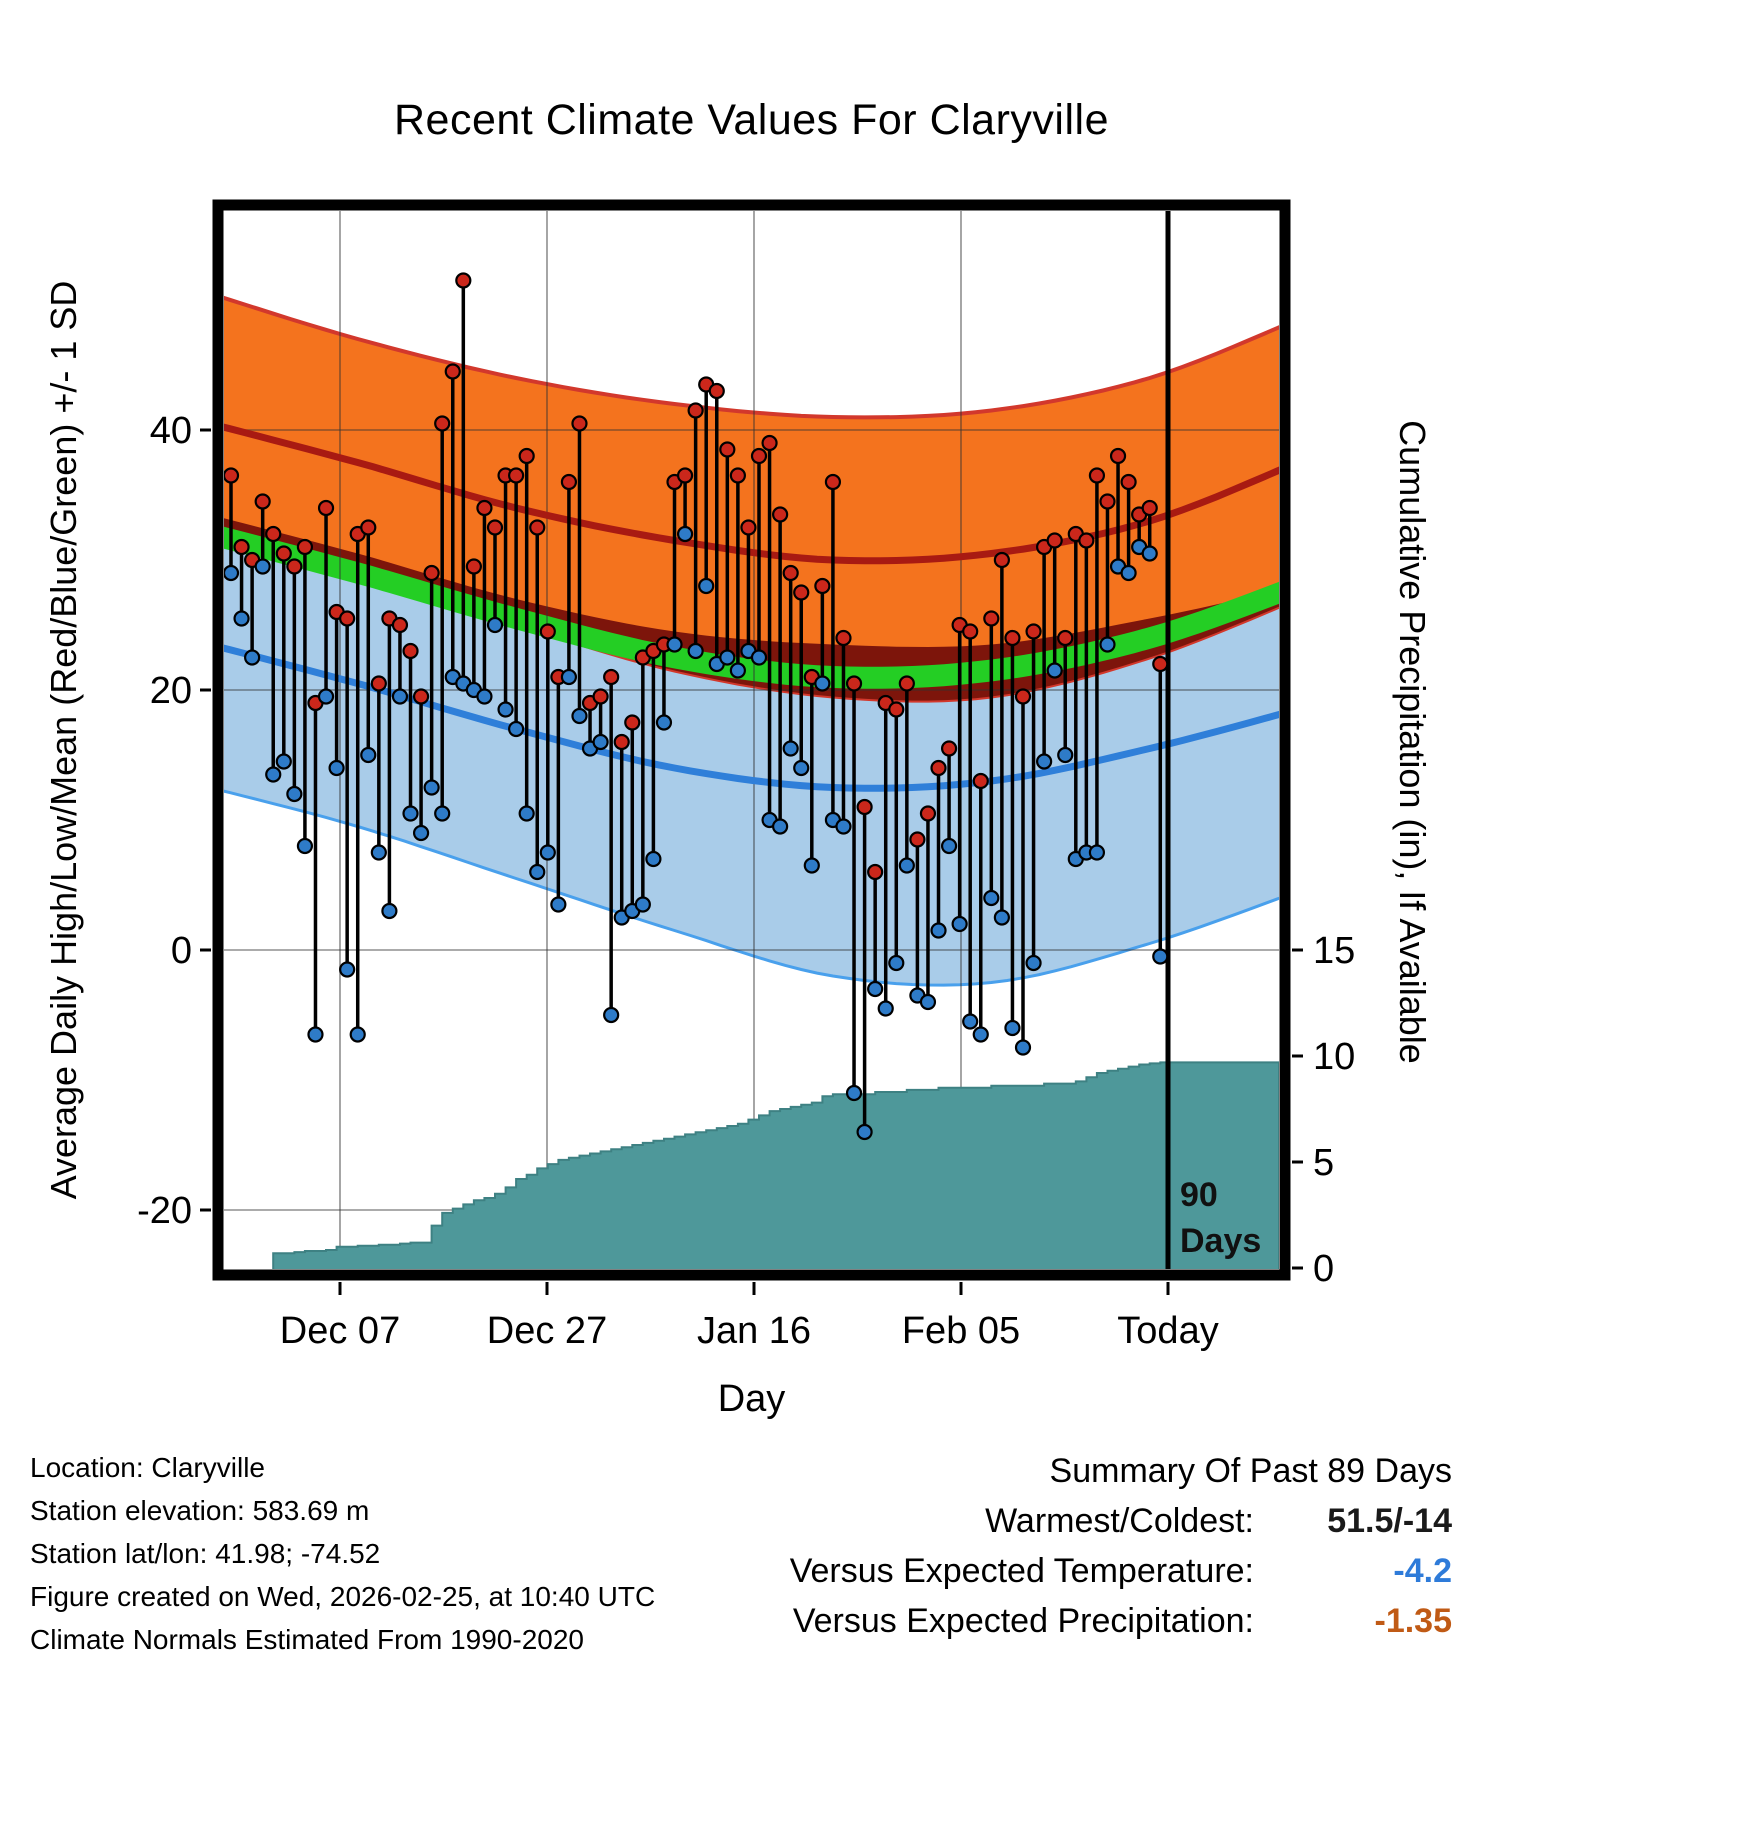  I want to click on svg-text: Dec 07, so click(340, 1331).